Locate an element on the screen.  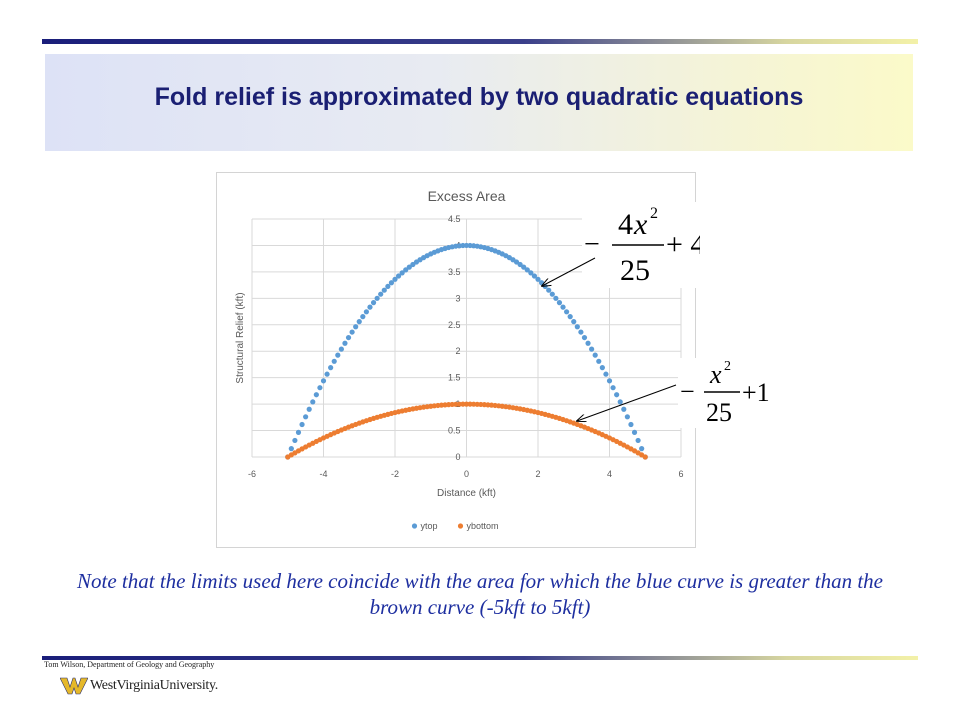
x-tick-label: 4 is located at coordinates (609, 474).